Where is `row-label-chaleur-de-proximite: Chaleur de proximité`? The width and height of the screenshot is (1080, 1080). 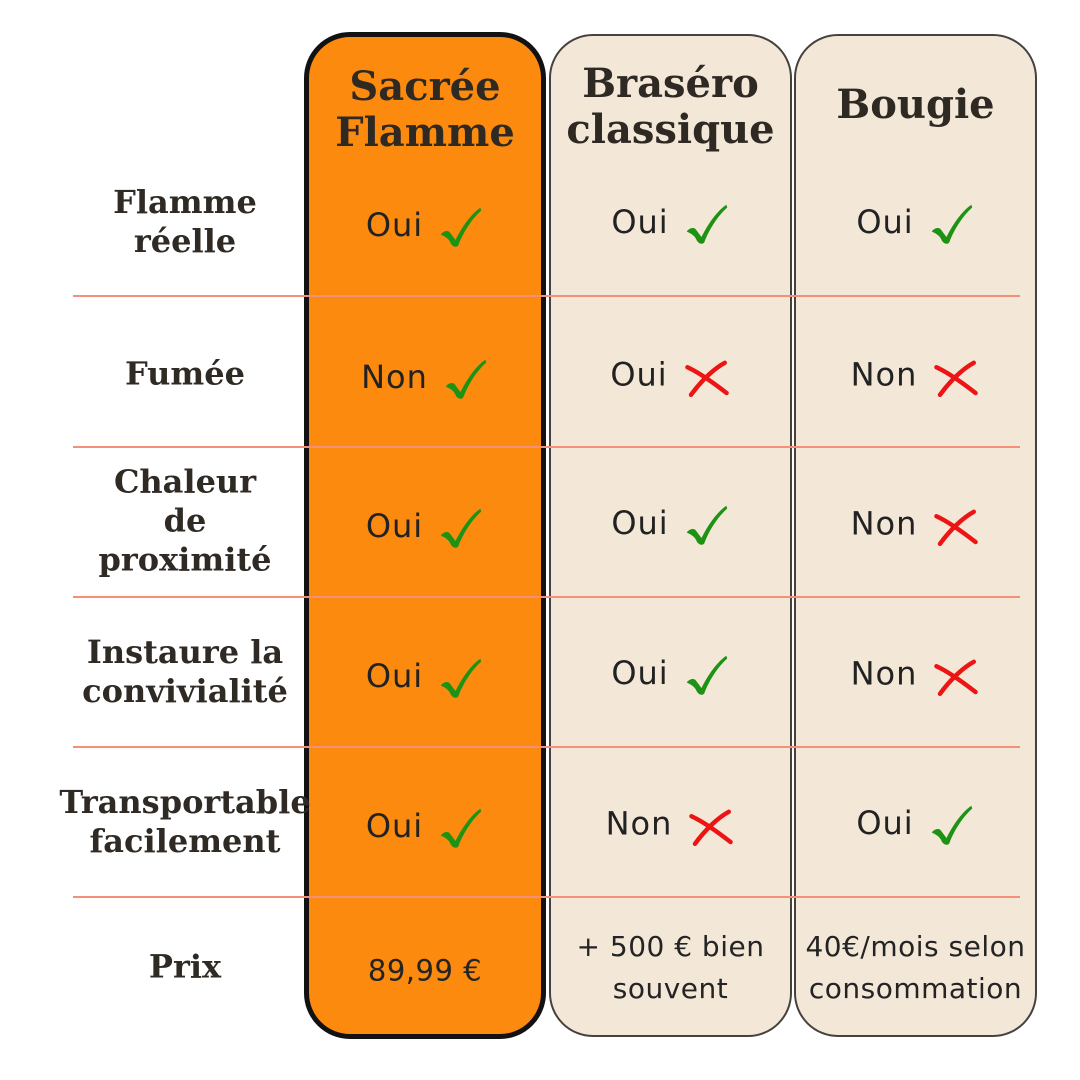
row-label-chaleur-de-proximite: Chaleur de proximité is located at coordinates (185, 520).